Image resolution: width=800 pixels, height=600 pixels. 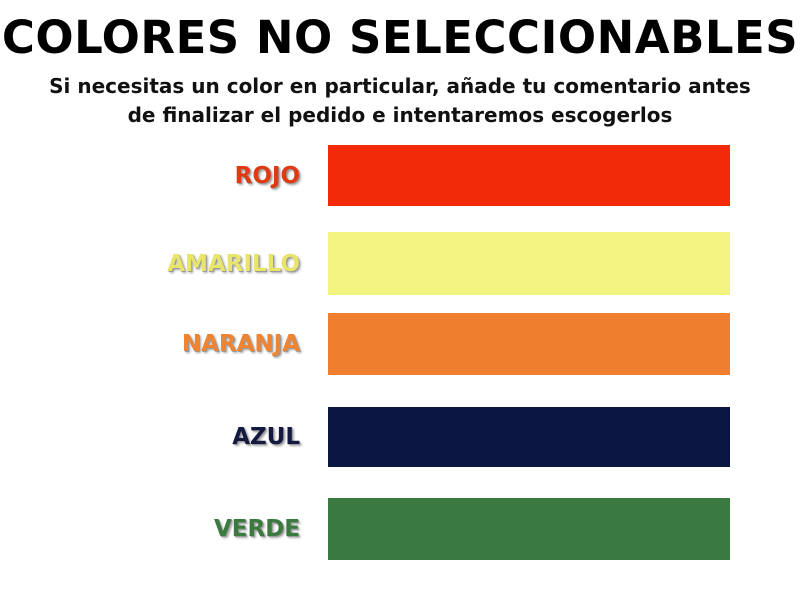 What do you see at coordinates (233, 263) in the screenshot?
I see `color-label-amarillo: AMARILLO` at bounding box center [233, 263].